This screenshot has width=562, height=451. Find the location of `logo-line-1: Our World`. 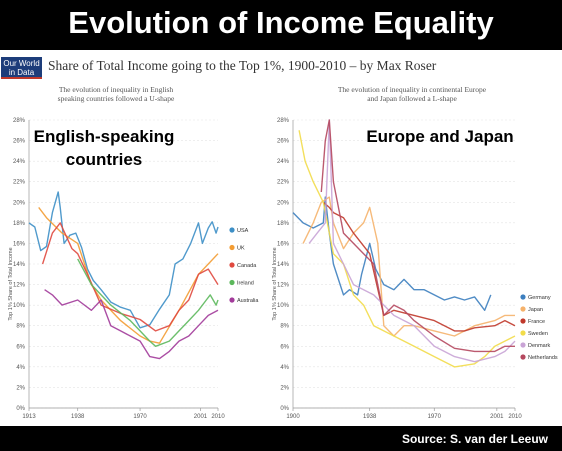

logo-line-1: Our World is located at coordinates (21, 63).